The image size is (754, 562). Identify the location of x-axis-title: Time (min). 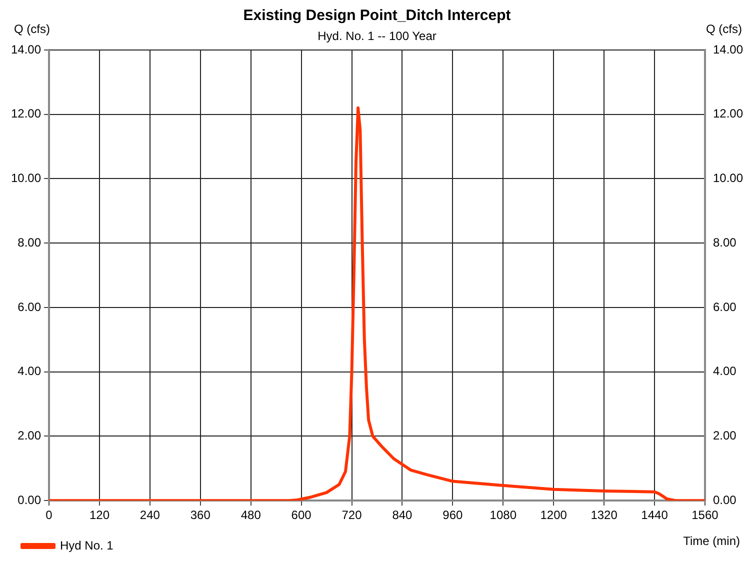
(711, 541).